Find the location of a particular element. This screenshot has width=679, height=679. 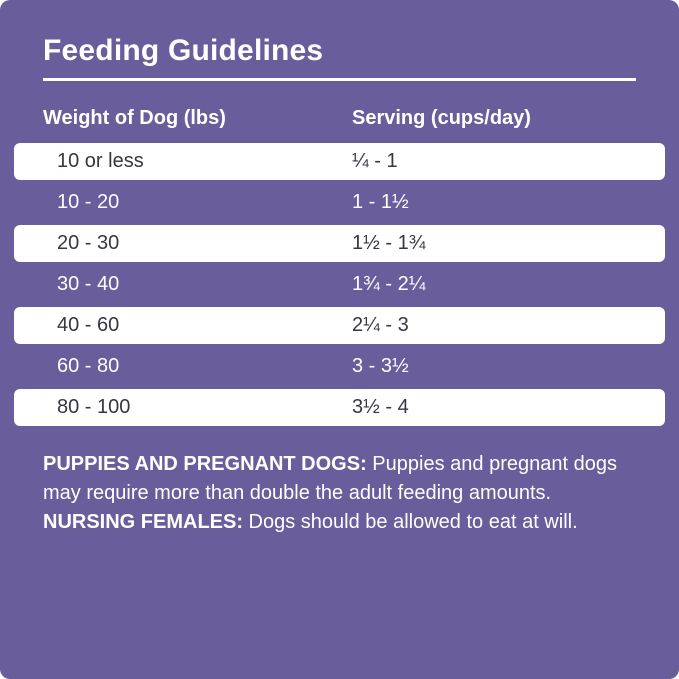

notes-bold-puppies: PUPPIES AND PREGNANT DOGS: is located at coordinates (205, 464).